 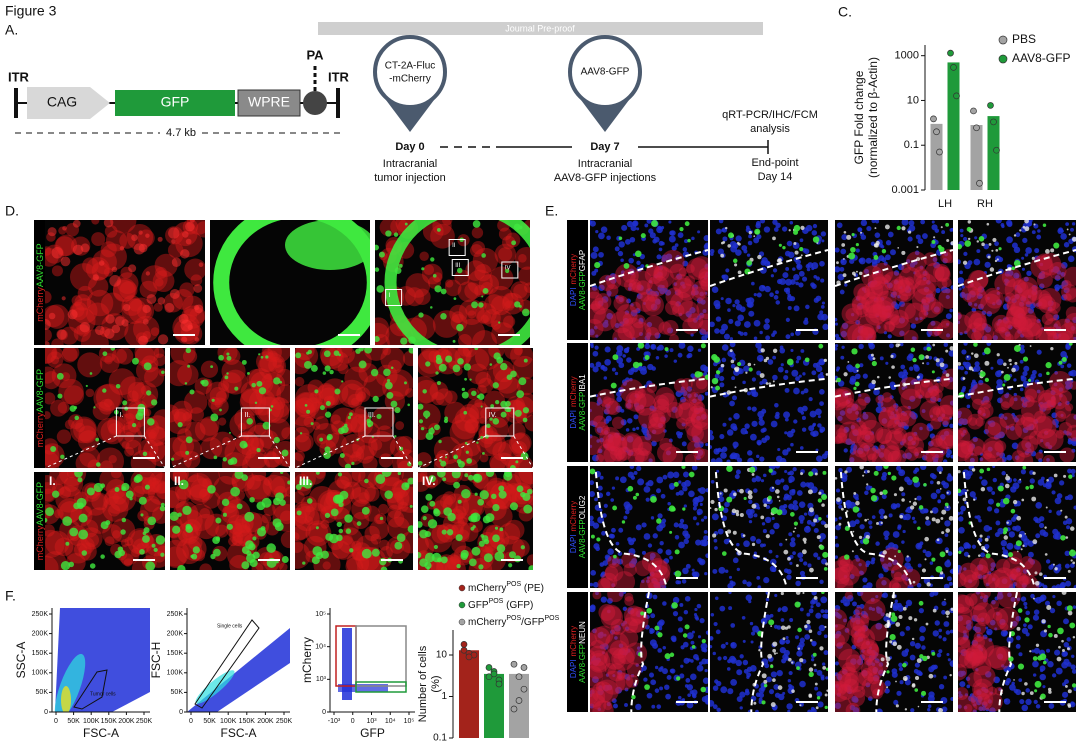 I want to click on data-point, so click(x=469, y=657).